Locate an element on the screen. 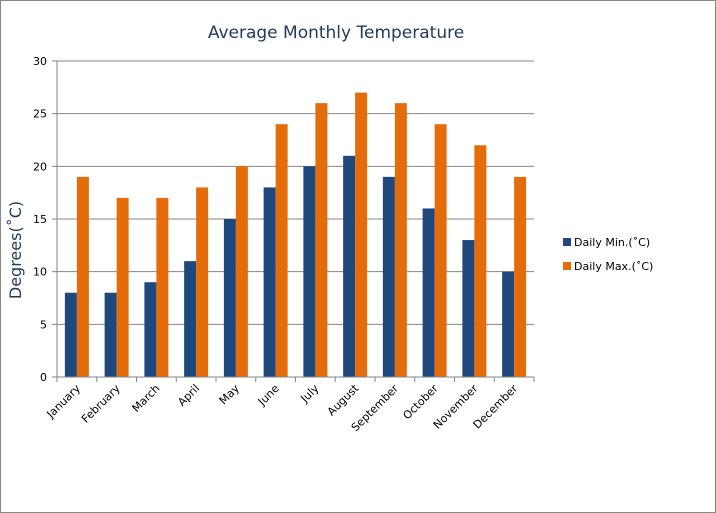 This screenshot has width=716, height=513. x-tick-label: January is located at coordinates (64, 402).